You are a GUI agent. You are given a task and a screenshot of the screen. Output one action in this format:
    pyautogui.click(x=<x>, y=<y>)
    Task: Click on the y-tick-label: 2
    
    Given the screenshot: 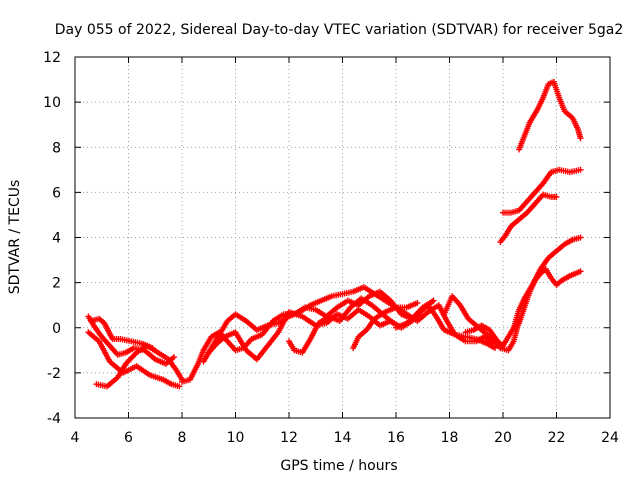 What is the action you would take?
    pyautogui.click(x=56, y=284)
    